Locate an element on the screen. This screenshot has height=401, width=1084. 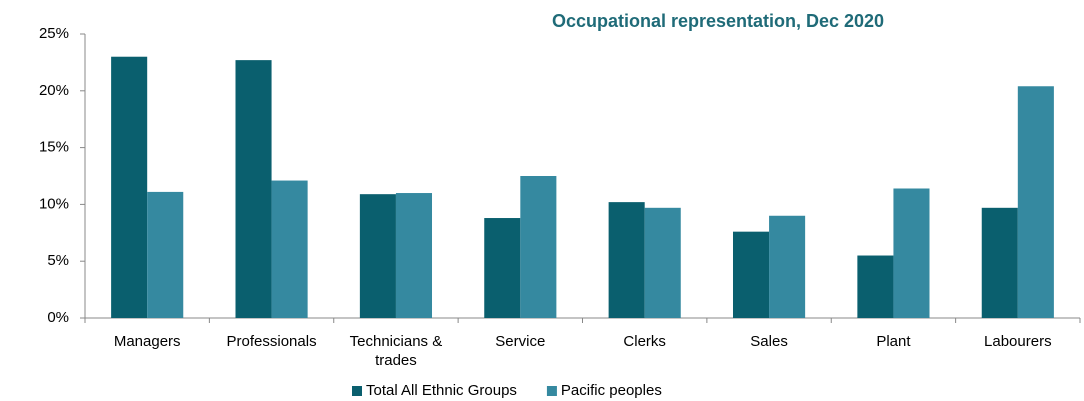
y-tick-label: 10% is located at coordinates (54, 203).